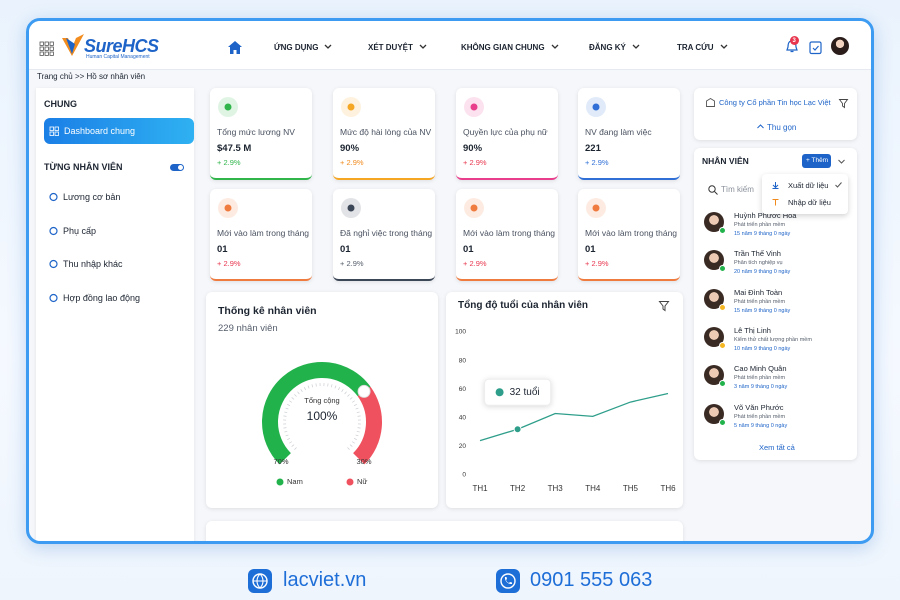 This screenshot has width=900, height=600. What do you see at coordinates (777, 447) in the screenshot?
I see `view-all-link: Xem tất cả` at bounding box center [777, 447].